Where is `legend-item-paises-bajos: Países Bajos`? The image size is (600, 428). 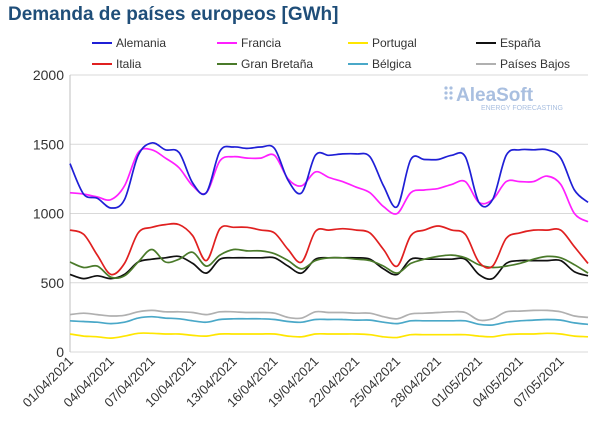 legend-item-paises-bajos: Países Bajos is located at coordinates (523, 64).